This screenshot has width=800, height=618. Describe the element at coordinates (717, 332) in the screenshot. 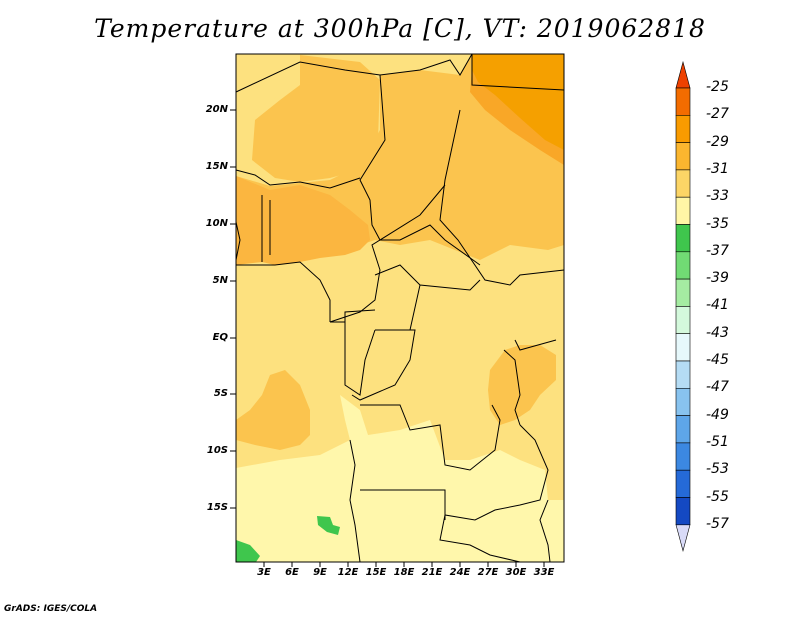

I see `colorbar-label: -43` at that location.